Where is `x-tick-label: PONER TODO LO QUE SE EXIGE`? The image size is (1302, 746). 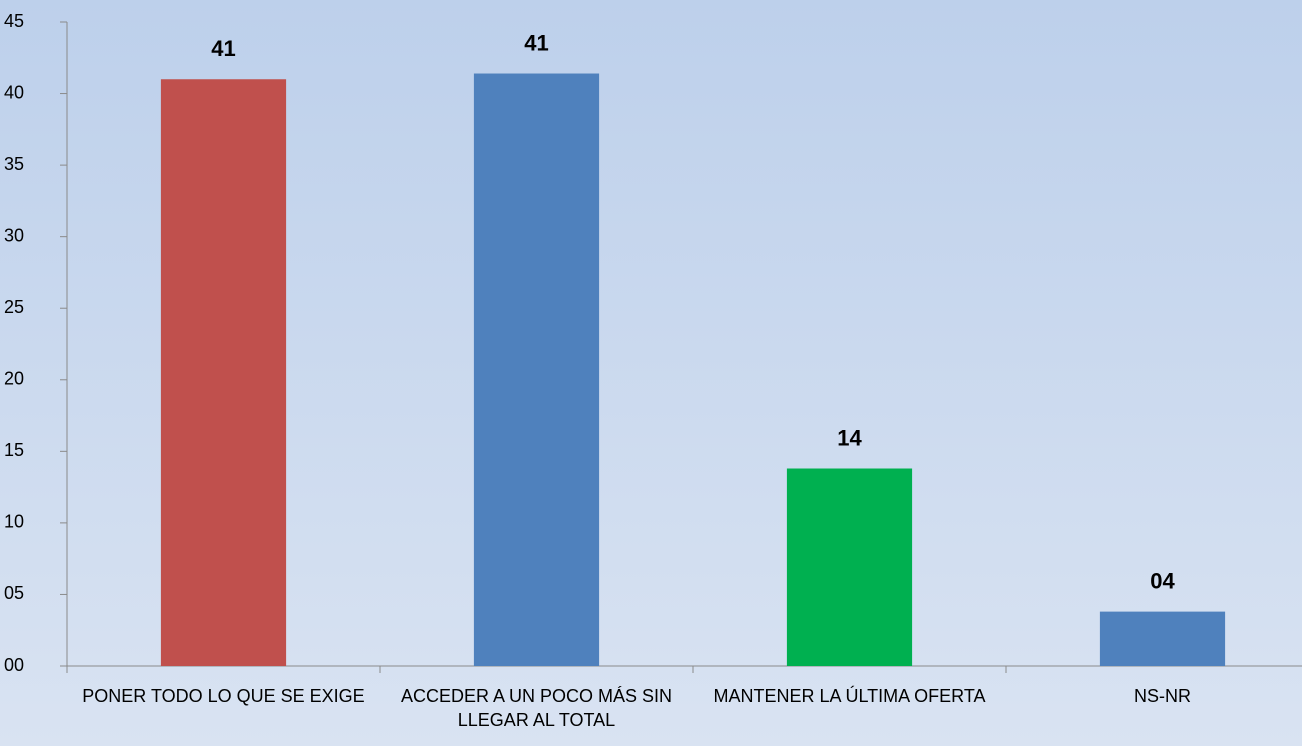
x-tick-label: PONER TODO LO QUE SE EXIGE is located at coordinates (223, 696).